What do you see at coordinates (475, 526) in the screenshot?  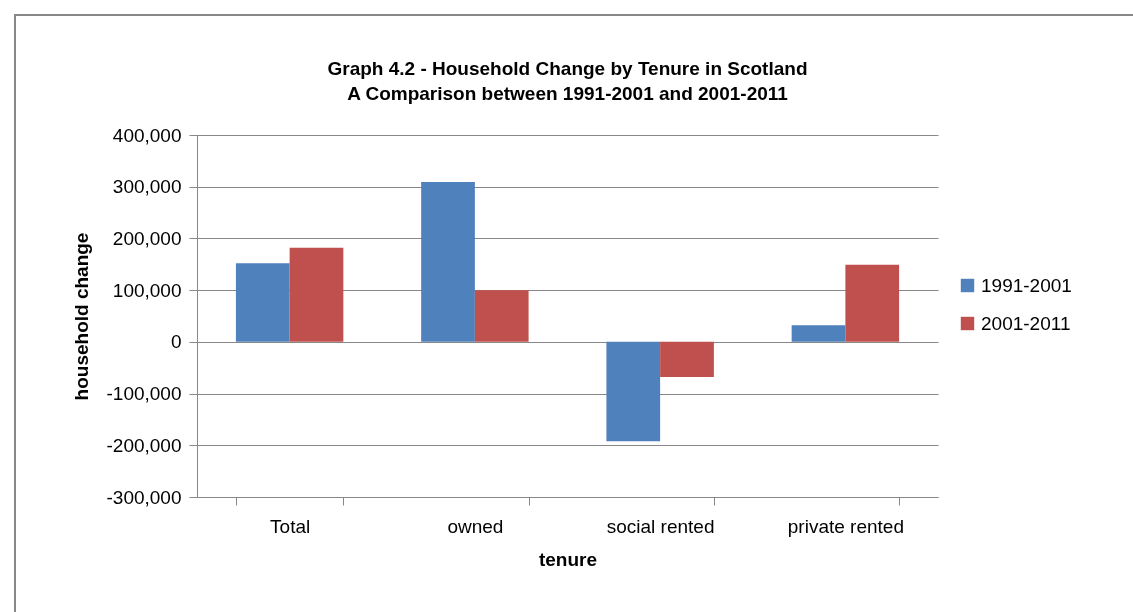 I see `x-tick-label: owned` at bounding box center [475, 526].